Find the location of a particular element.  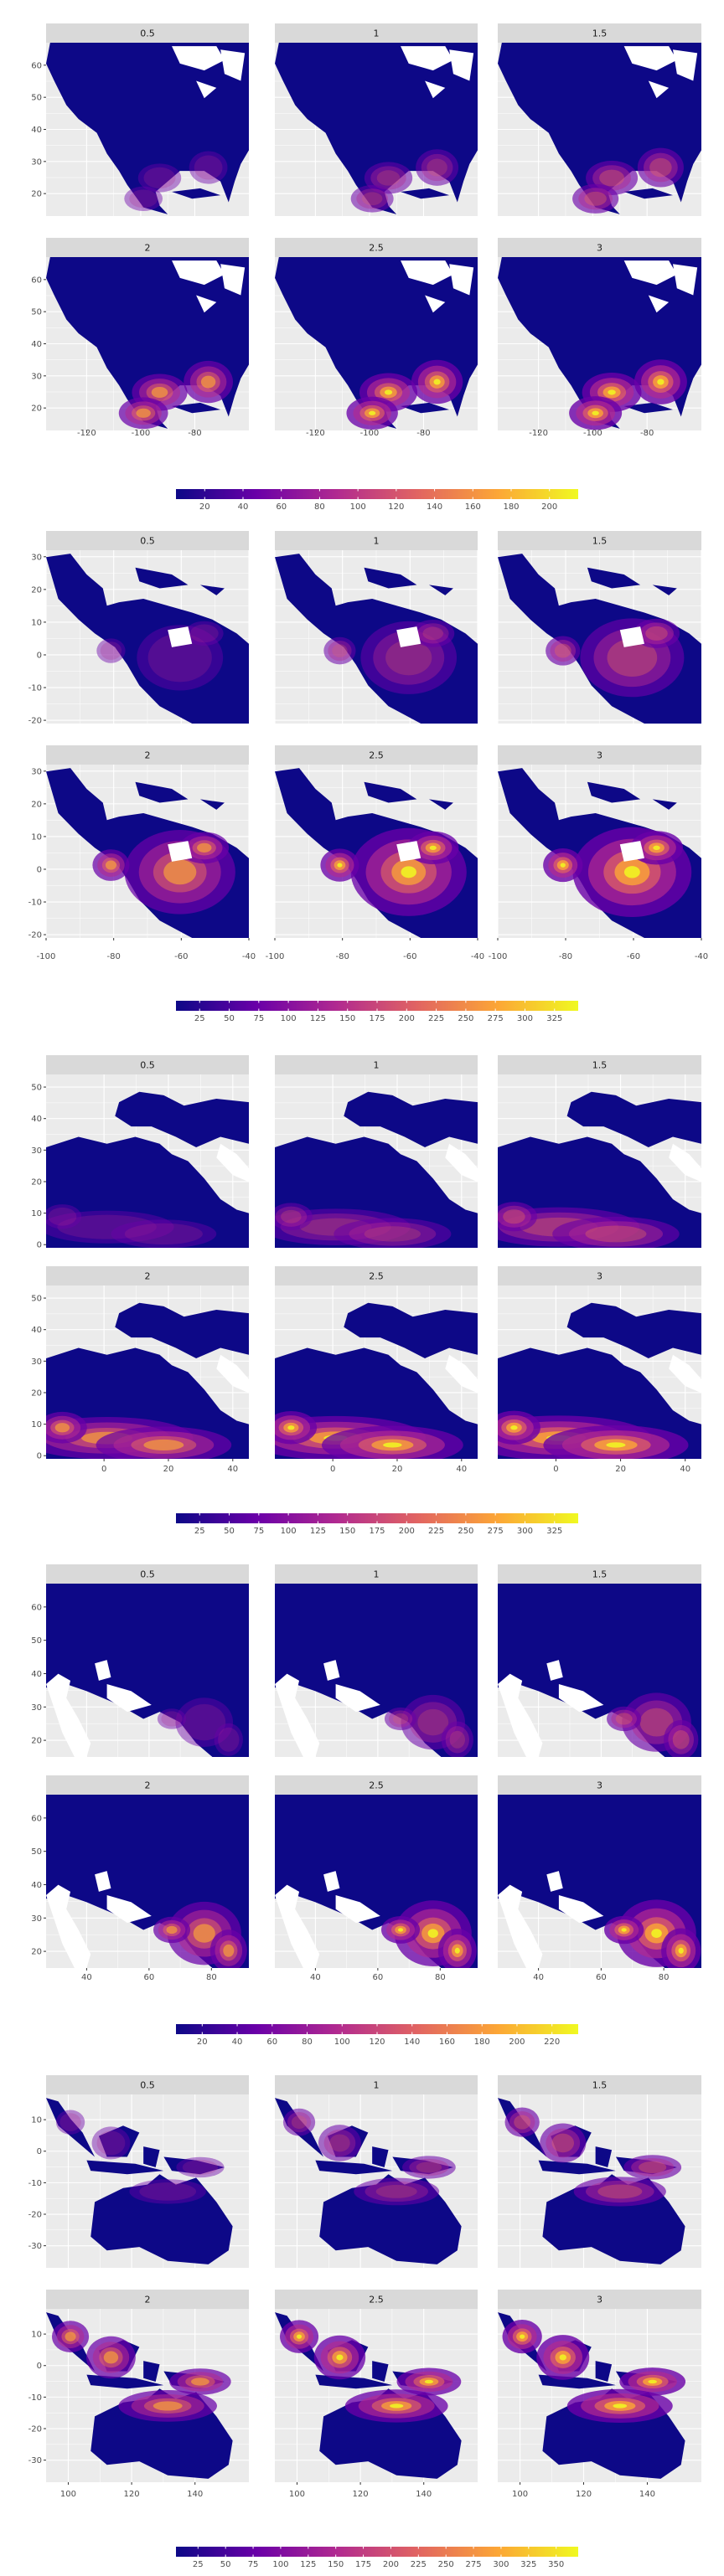

colorbar-tick-label: 25 is located at coordinates (198, 2564).